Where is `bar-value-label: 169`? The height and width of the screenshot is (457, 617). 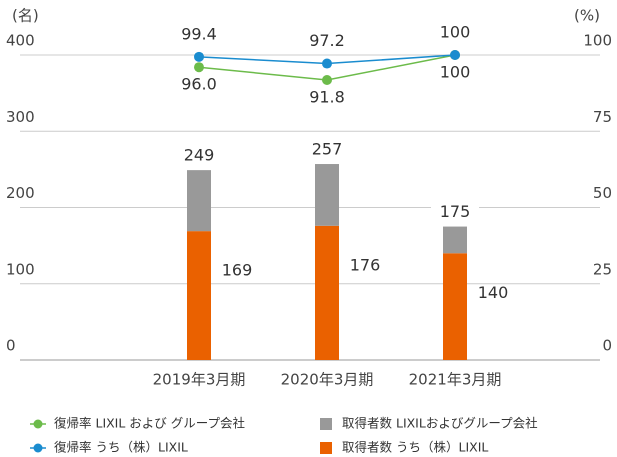
bar-value-label: 169 is located at coordinates (237, 270).